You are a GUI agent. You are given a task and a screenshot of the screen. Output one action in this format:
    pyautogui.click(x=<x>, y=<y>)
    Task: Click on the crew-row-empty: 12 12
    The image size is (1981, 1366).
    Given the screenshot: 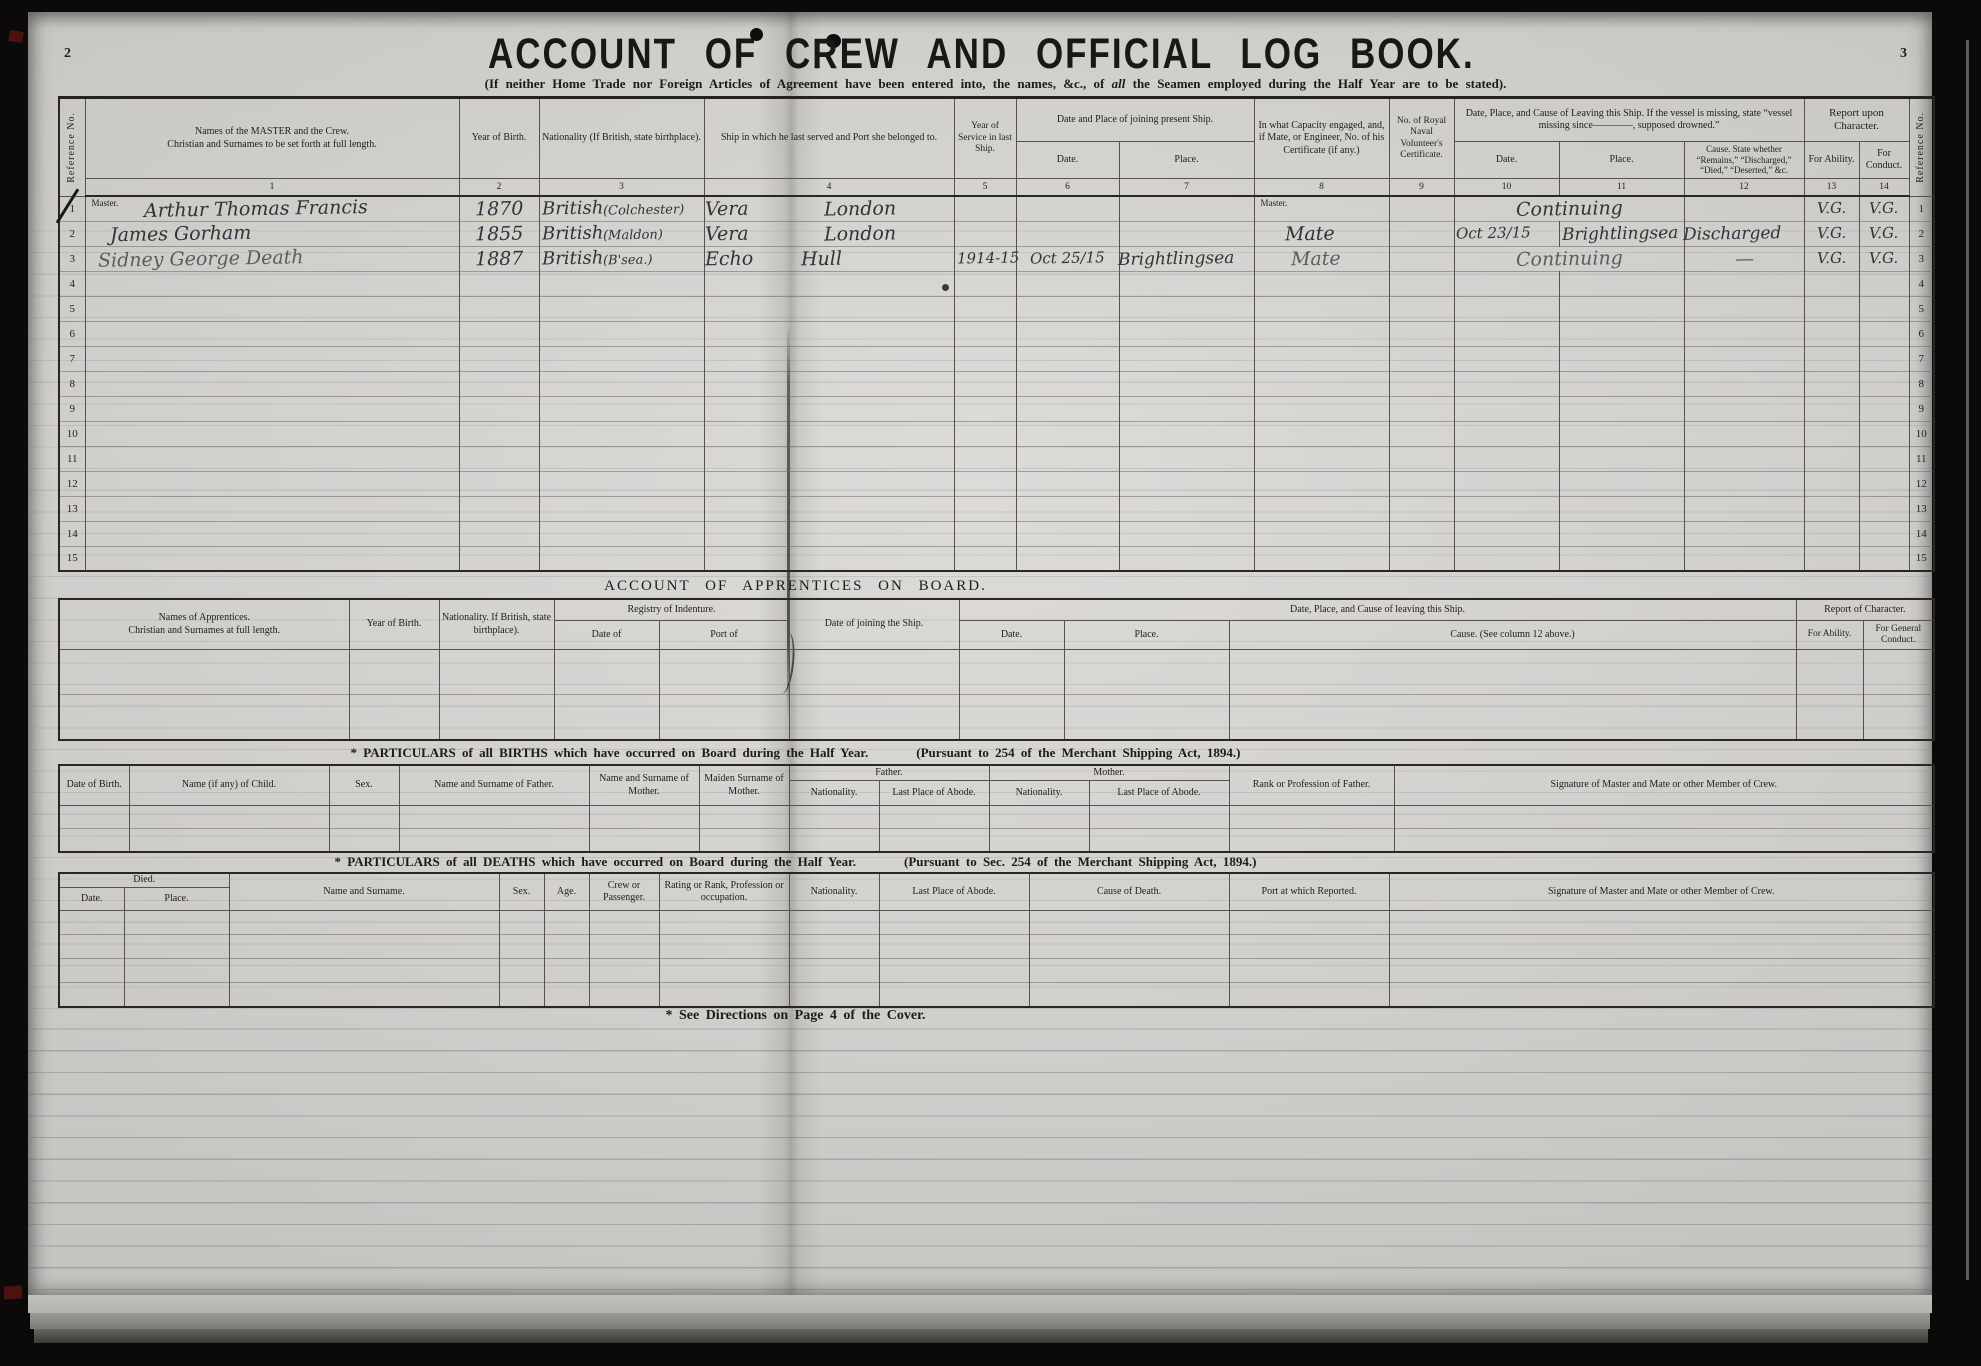 What is the action you would take?
    pyautogui.click(x=996, y=483)
    